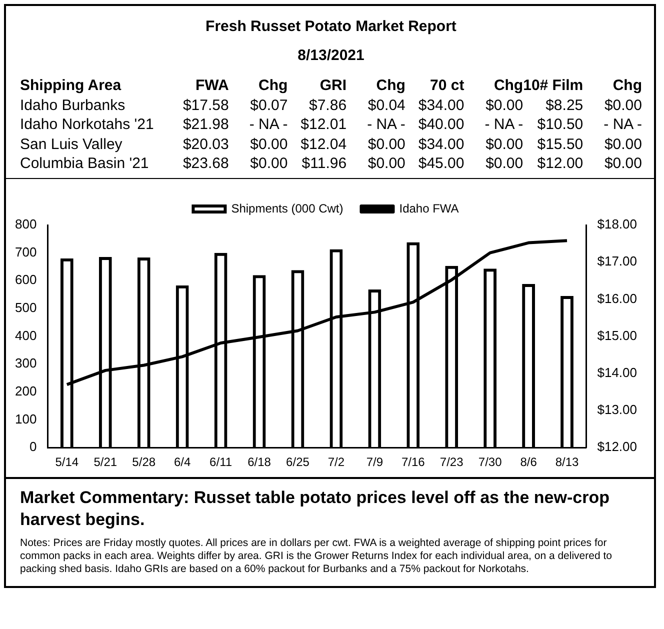 This screenshot has height=629, width=664. I want to click on text: $12.01, so click(323, 124).